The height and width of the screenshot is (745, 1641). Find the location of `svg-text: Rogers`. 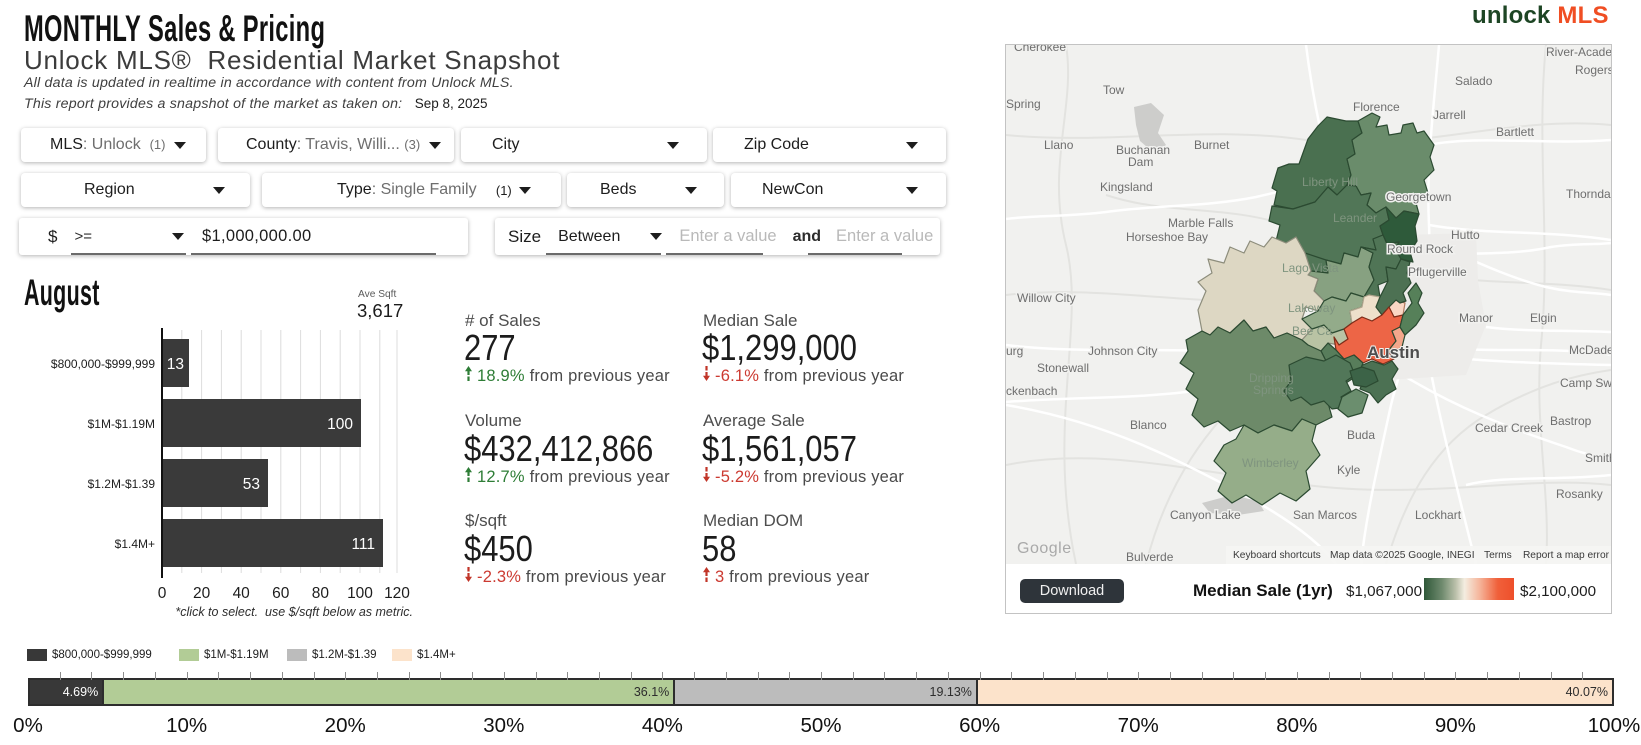

svg-text: Rogers is located at coordinates (1593, 70).